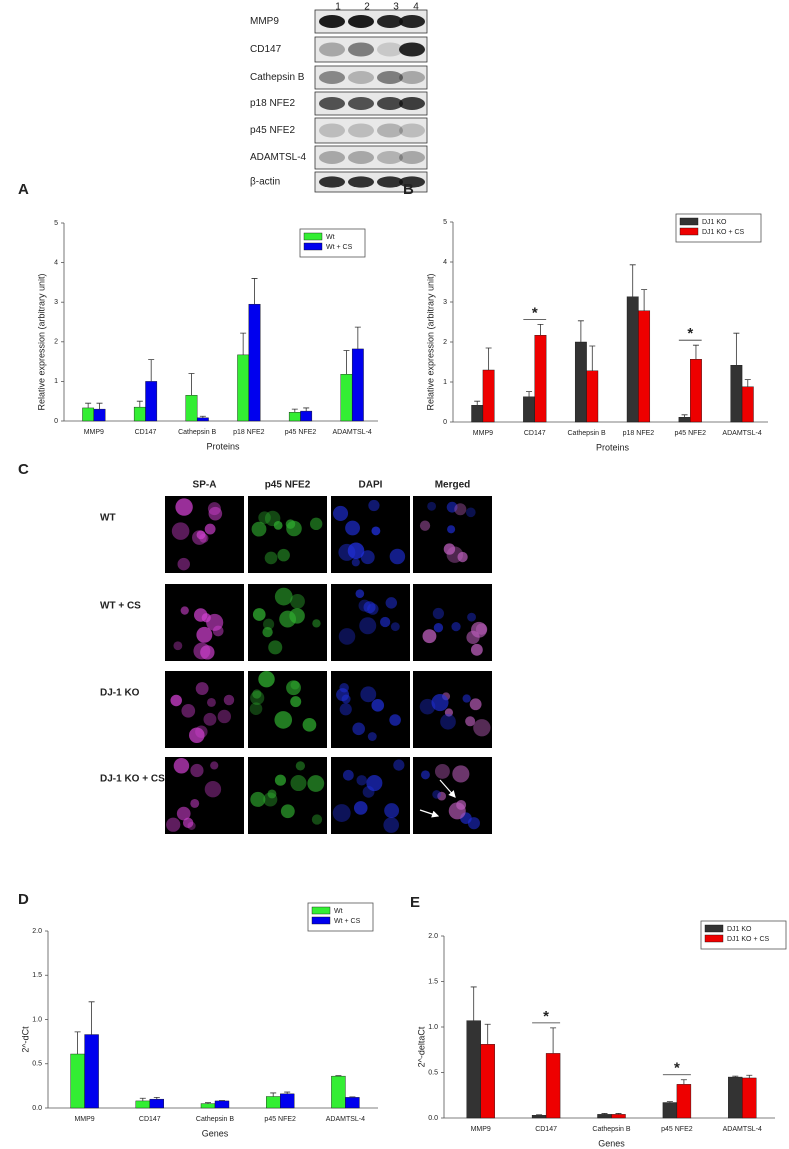  Describe the element at coordinates (421, 1046) in the screenshot. I see `y-axis-label: 2^-deltaCt` at that location.